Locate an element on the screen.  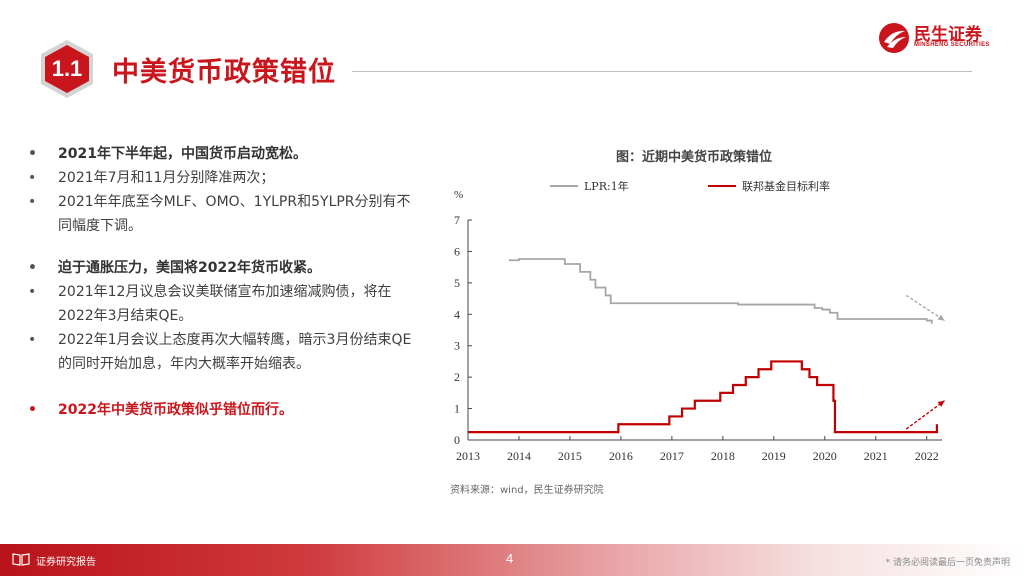
y-axis-unit: % is located at coordinates (458, 195).